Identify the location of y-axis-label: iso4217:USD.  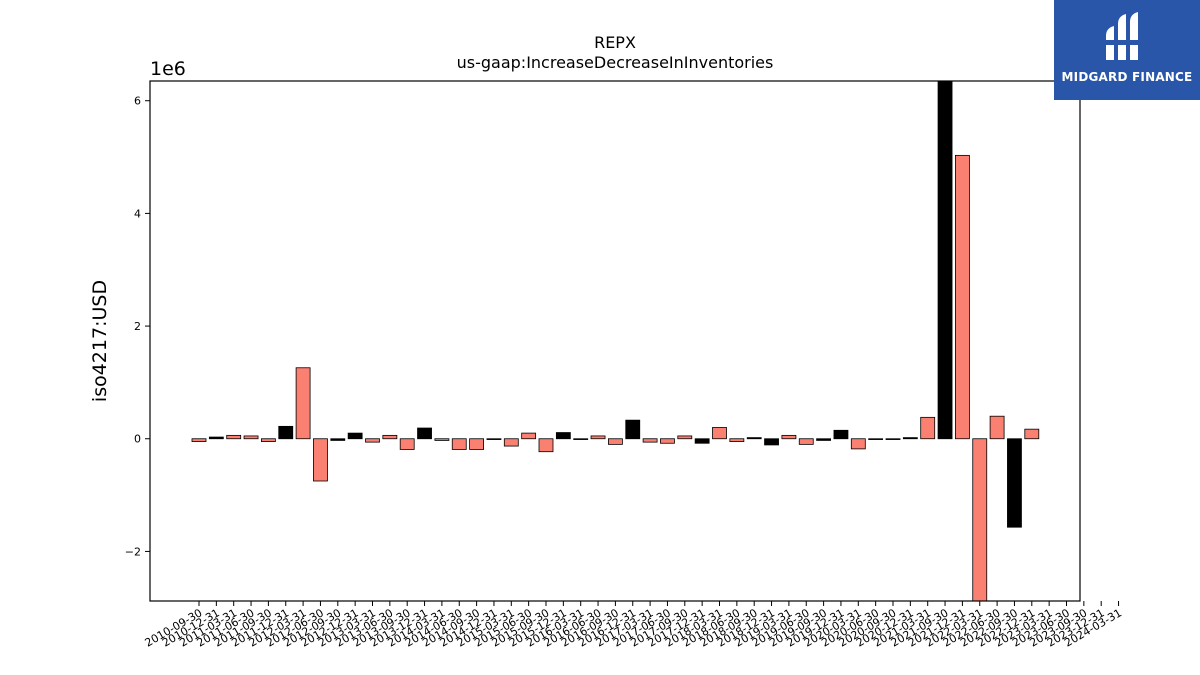
(100, 341).